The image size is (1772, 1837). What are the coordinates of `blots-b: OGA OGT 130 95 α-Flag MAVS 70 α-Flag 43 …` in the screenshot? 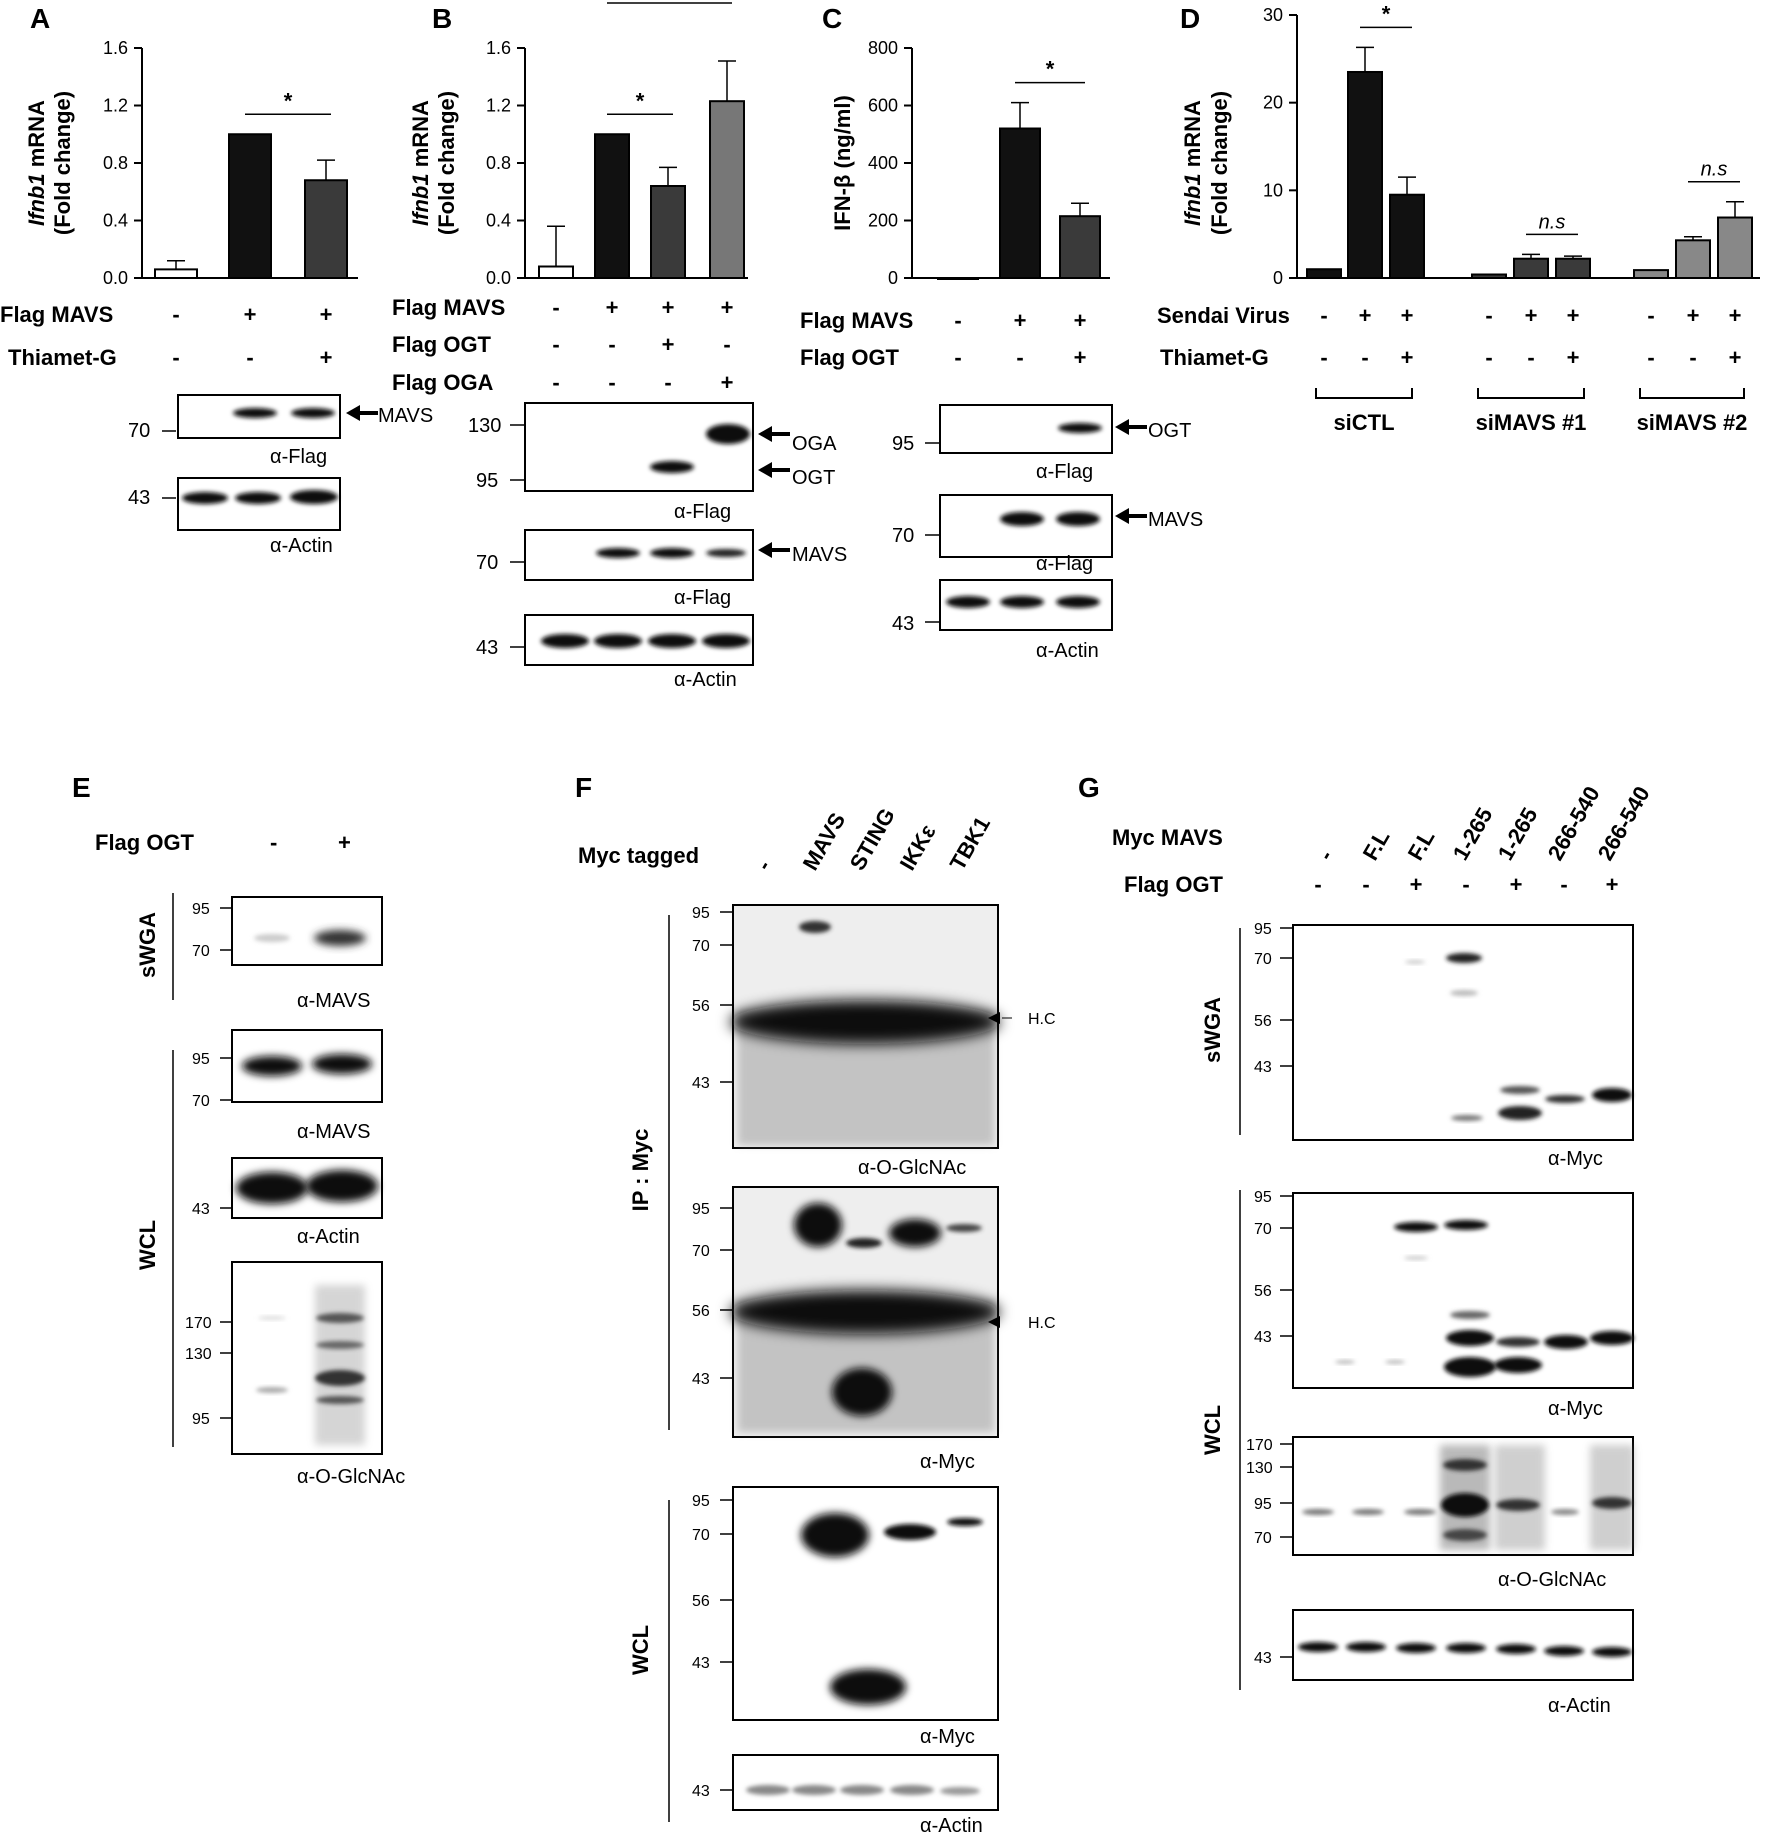 It's located at (657, 546).